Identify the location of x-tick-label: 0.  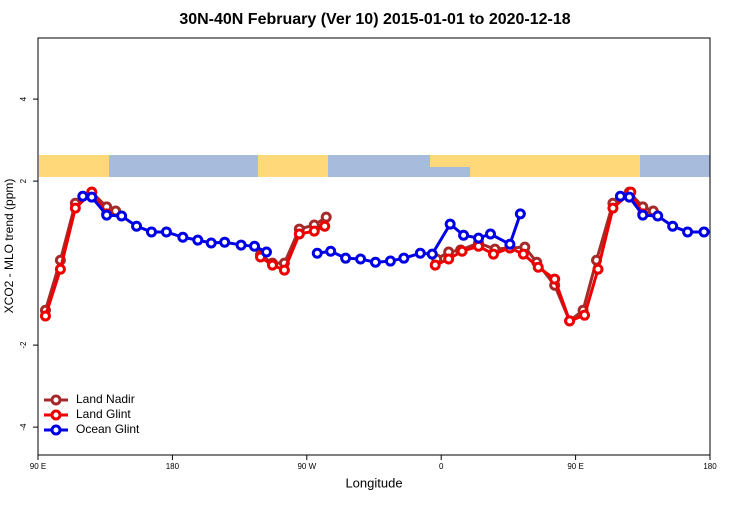
(441, 466).